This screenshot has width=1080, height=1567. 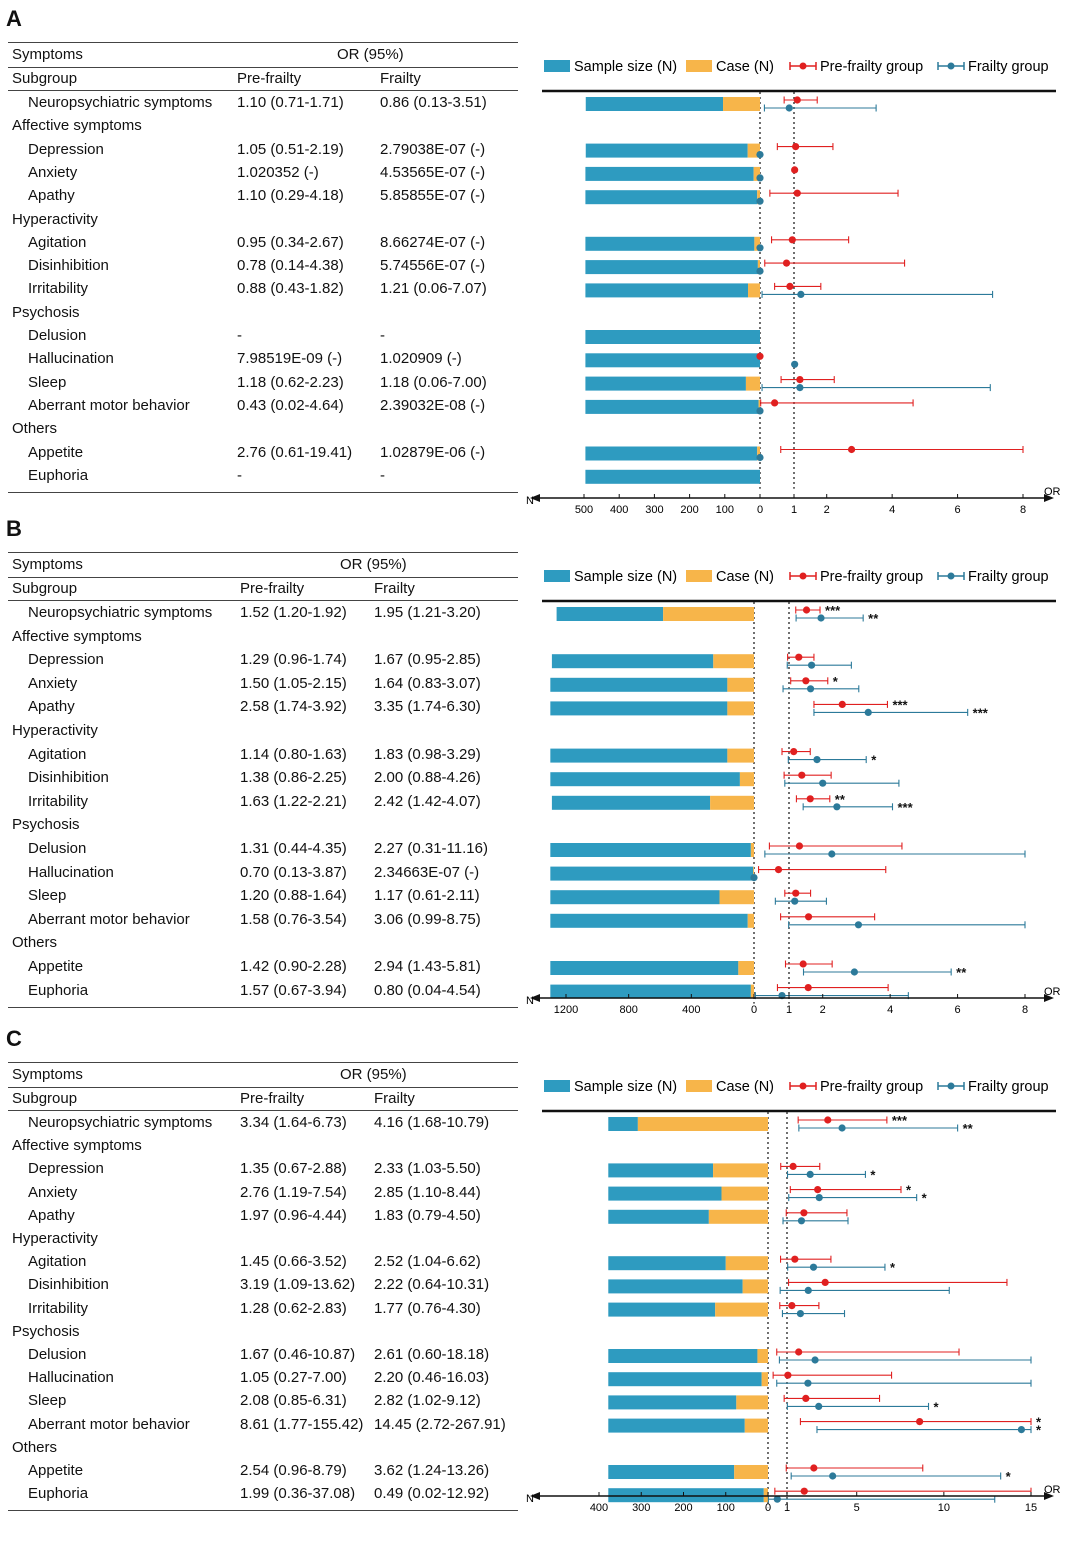 I want to click on row-name: Anxiety, so click(x=53, y=1192).